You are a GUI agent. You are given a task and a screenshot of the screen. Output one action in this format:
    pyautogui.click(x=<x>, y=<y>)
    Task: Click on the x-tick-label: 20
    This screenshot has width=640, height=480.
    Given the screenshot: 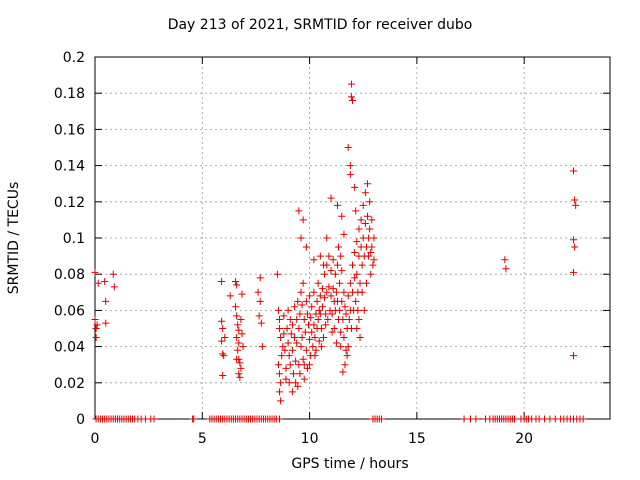 What is the action you would take?
    pyautogui.click(x=524, y=439)
    